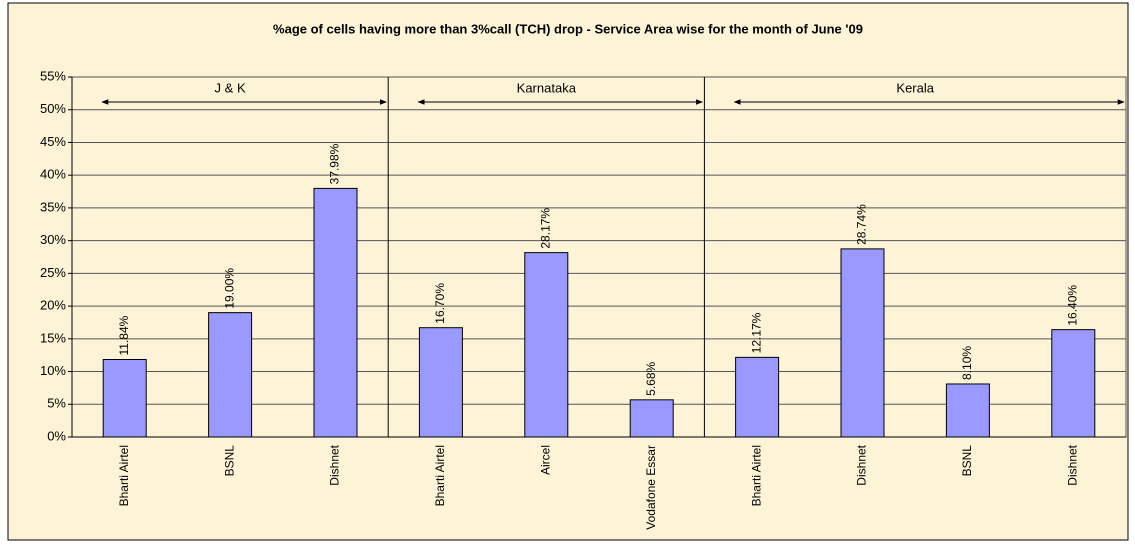 Image resolution: width=1135 pixels, height=546 pixels. Describe the element at coordinates (862, 224) in the screenshot. I see `value-label: 28.74%` at that location.